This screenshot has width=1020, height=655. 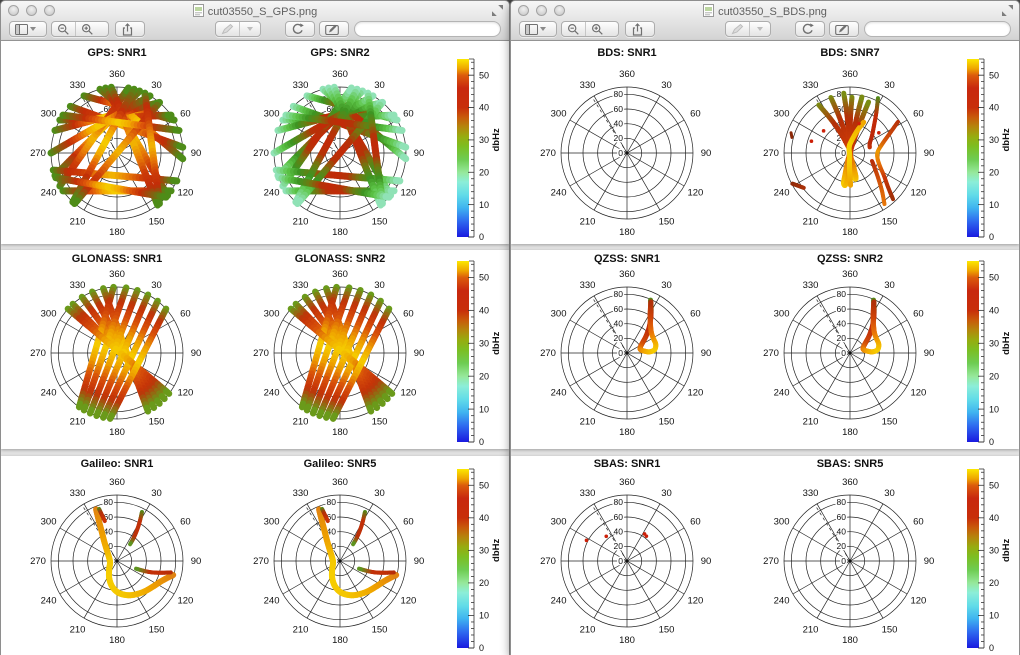 I want to click on sidebar-icon, so click(x=21, y=29).